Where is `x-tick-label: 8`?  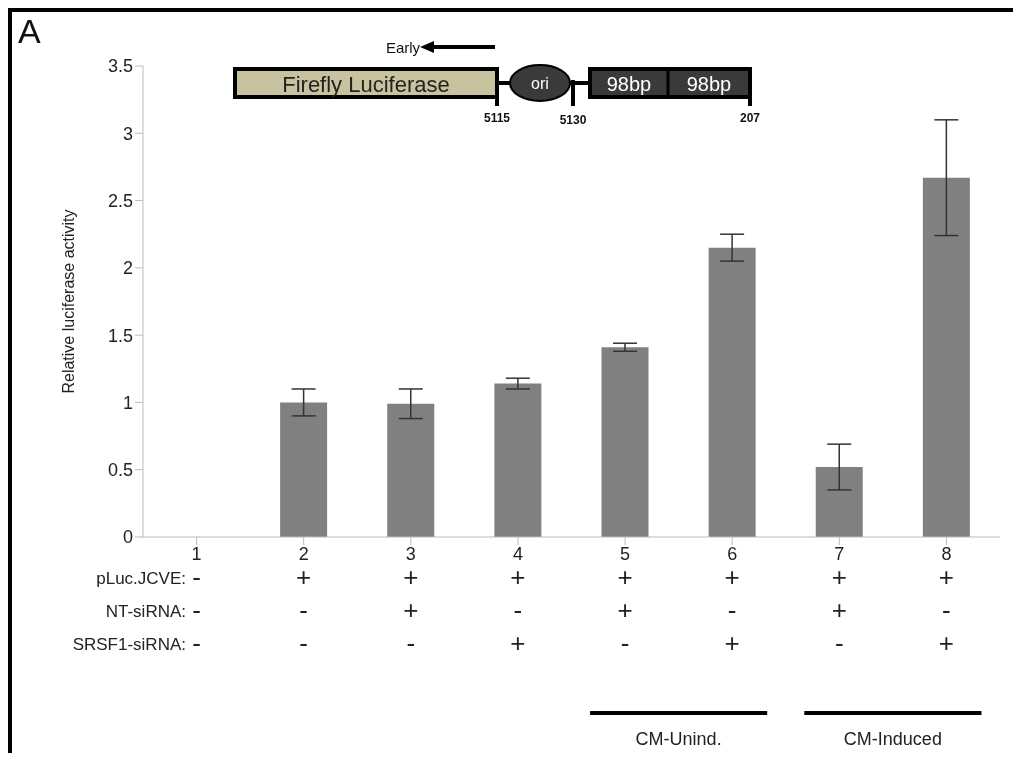
x-tick-label: 8 is located at coordinates (946, 553).